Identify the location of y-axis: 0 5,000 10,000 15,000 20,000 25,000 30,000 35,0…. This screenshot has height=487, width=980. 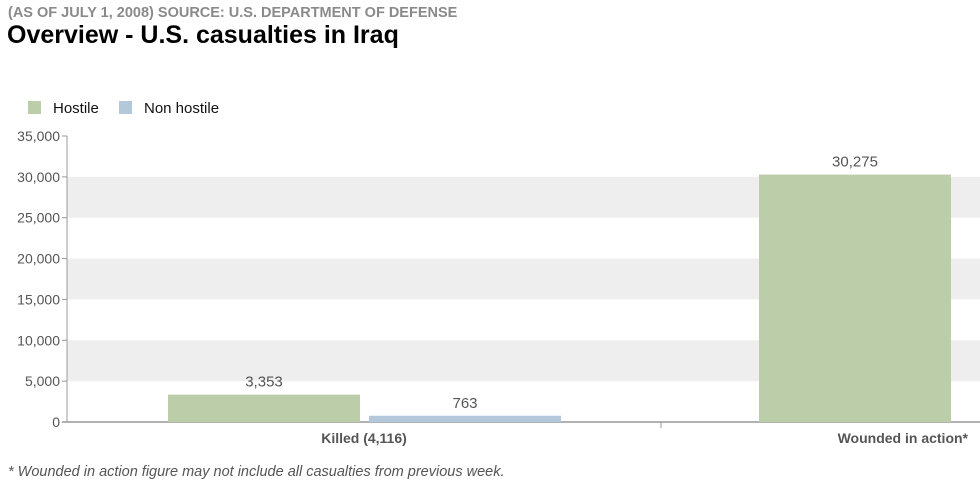
(42, 279).